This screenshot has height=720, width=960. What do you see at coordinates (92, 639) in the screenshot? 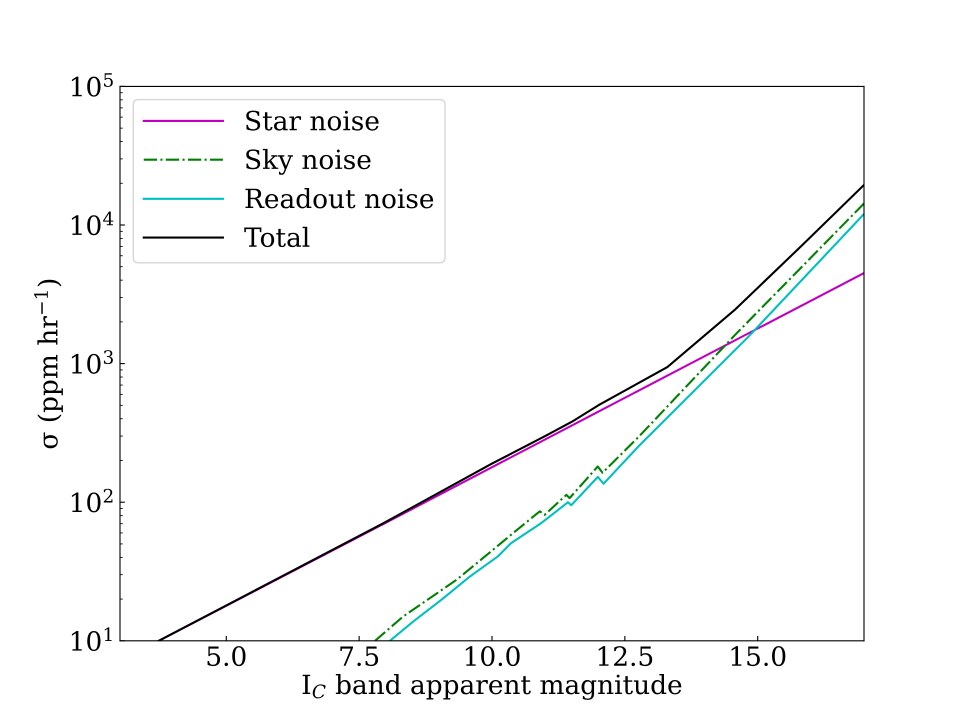
I see `y-tick-label: 10$^{1}$` at bounding box center [92, 639].